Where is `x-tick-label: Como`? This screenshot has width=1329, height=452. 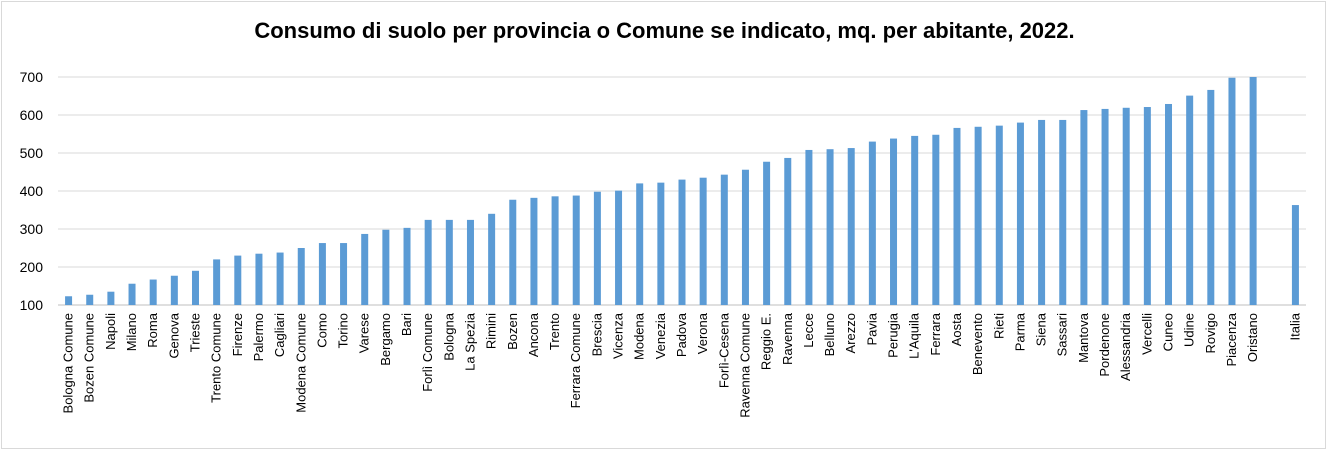 x-tick-label: Como is located at coordinates (321, 330).